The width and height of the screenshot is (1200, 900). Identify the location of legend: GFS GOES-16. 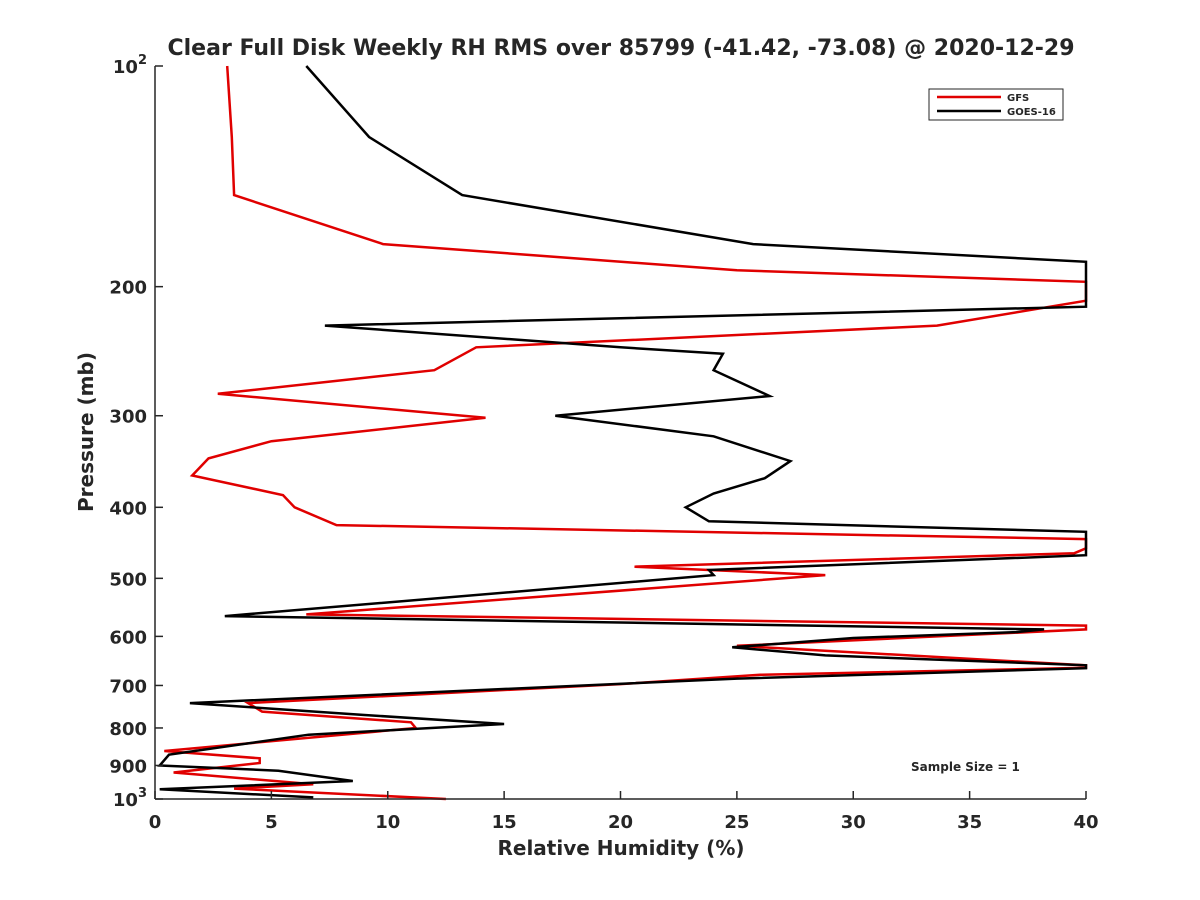
(996, 104).